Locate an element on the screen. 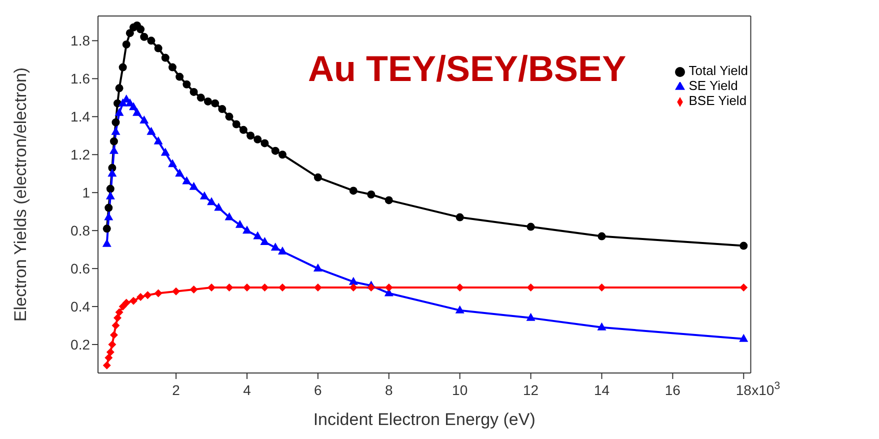  y-axis-title: Electron Yields (electron/electron) is located at coordinates (20, 194).